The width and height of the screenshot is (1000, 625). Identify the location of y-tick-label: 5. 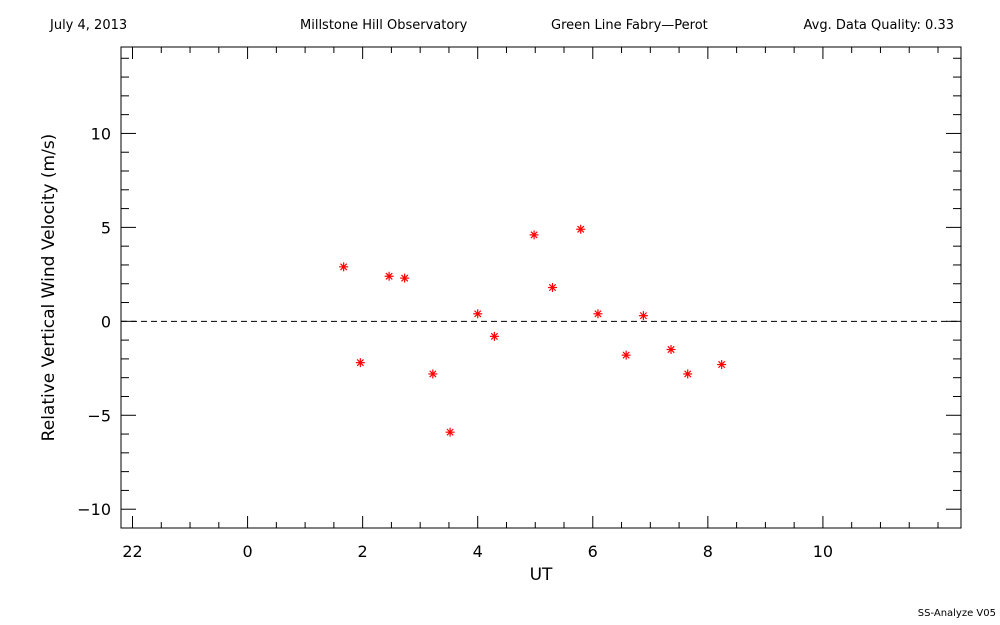
(106, 227).